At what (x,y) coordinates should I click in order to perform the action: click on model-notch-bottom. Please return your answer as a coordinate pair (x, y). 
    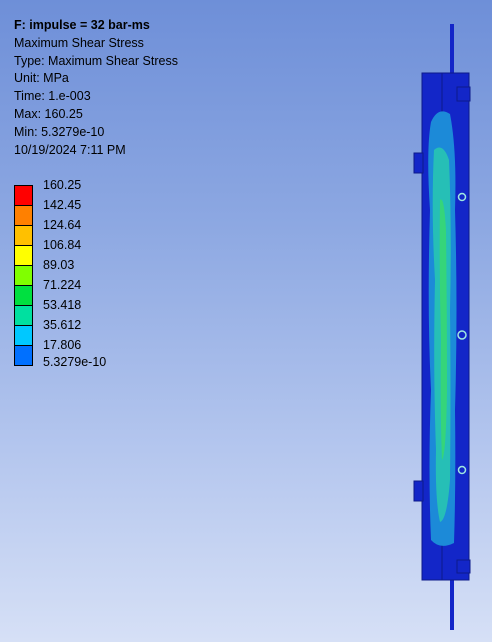
    Looking at the image, I should click on (463, 566).